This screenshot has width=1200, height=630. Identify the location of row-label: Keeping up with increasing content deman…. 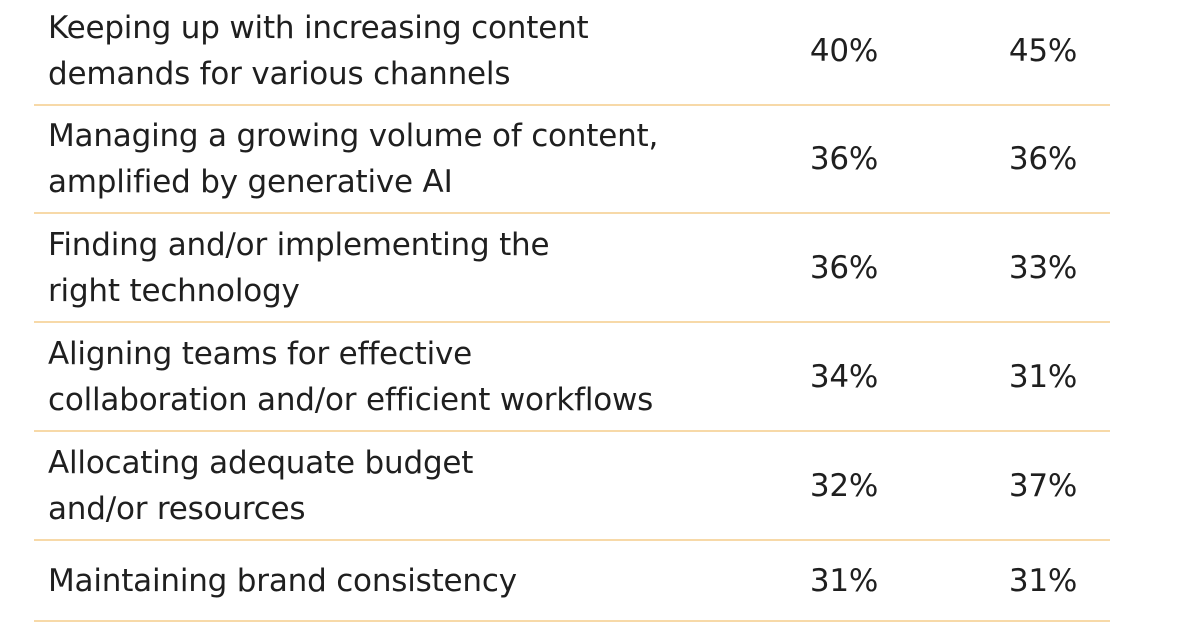
(318, 51).